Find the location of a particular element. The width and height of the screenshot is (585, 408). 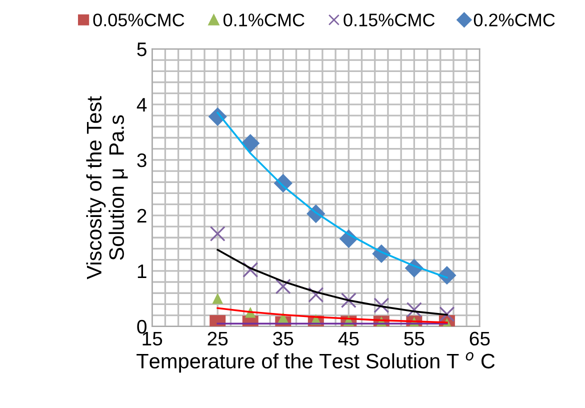

x-tick-label: 45 is located at coordinates (348, 339).